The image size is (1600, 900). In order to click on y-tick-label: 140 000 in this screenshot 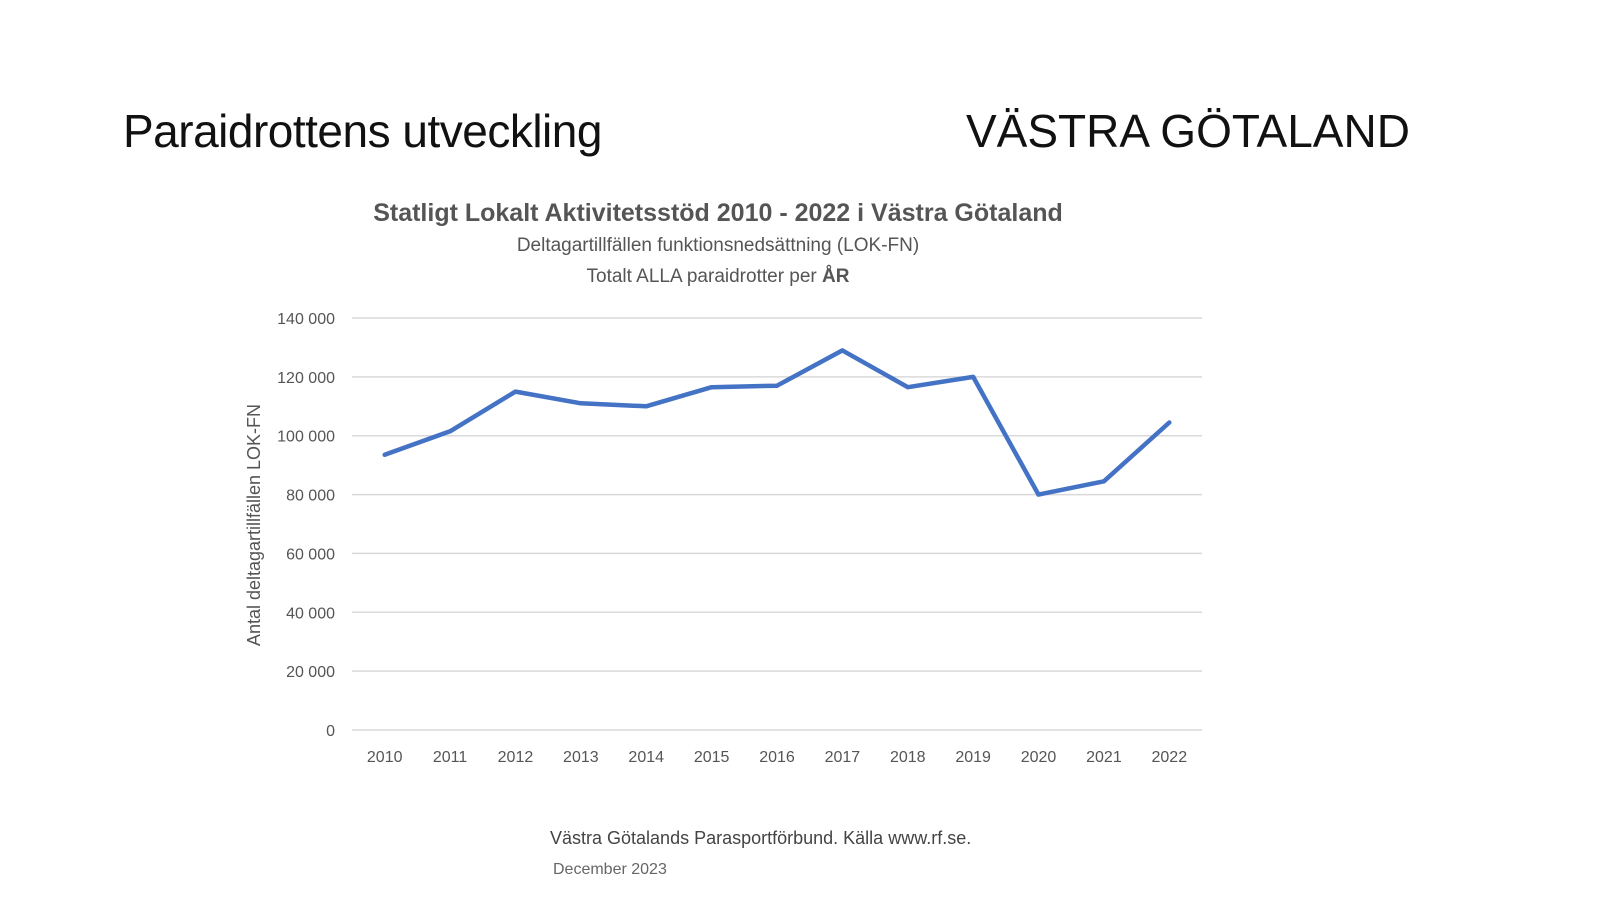, I will do `click(306, 319)`.